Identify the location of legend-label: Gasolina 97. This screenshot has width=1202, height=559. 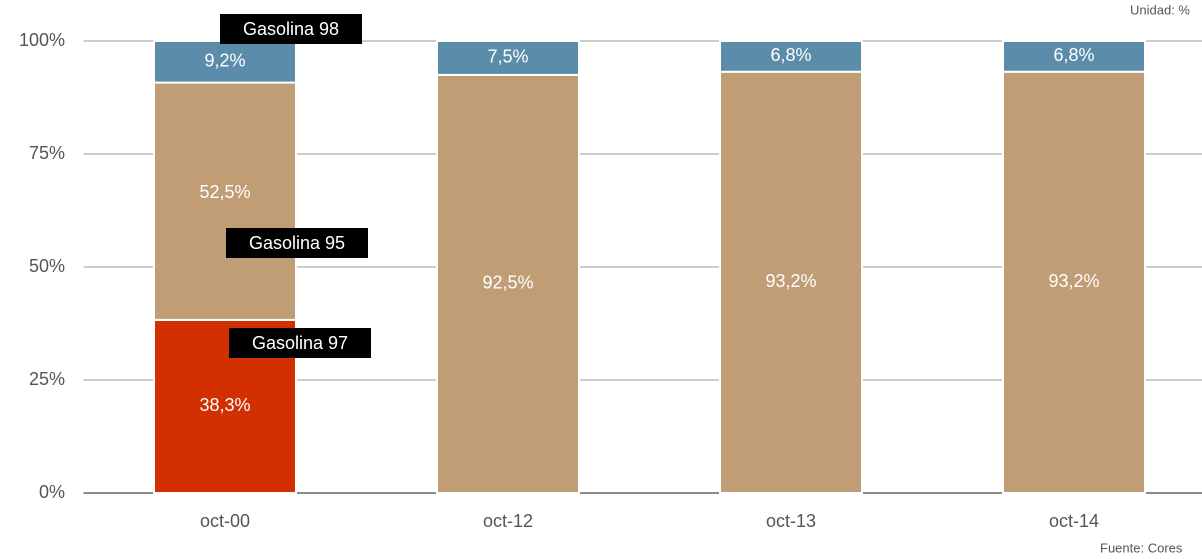
(300, 343).